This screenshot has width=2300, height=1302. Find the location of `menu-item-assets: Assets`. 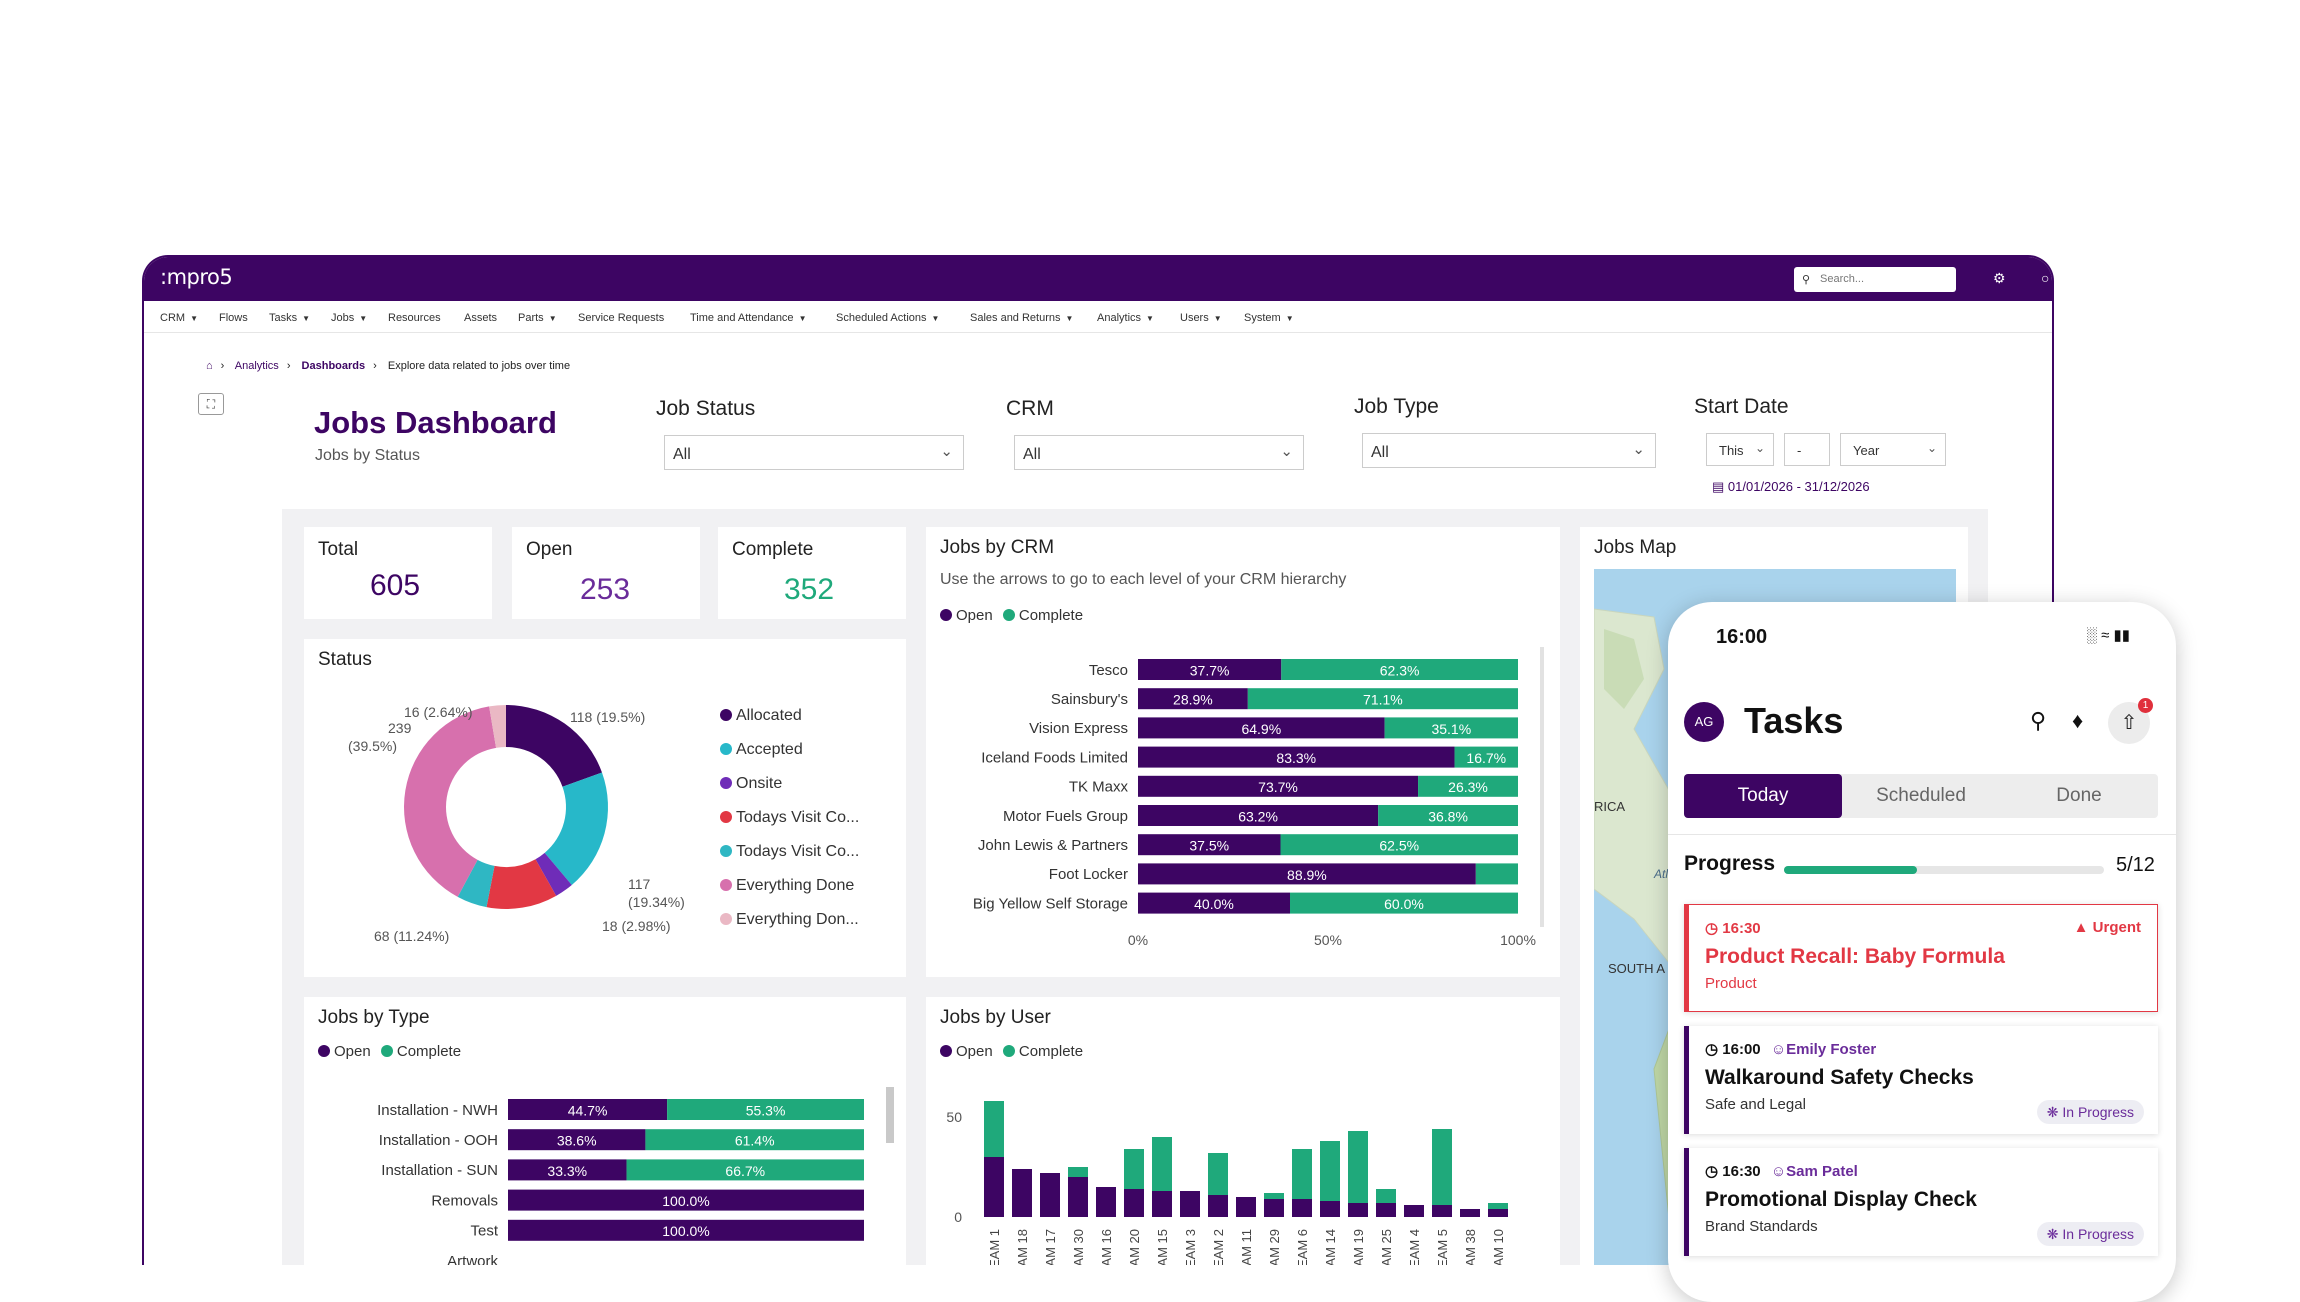

menu-item-assets: Assets is located at coordinates (481, 318).